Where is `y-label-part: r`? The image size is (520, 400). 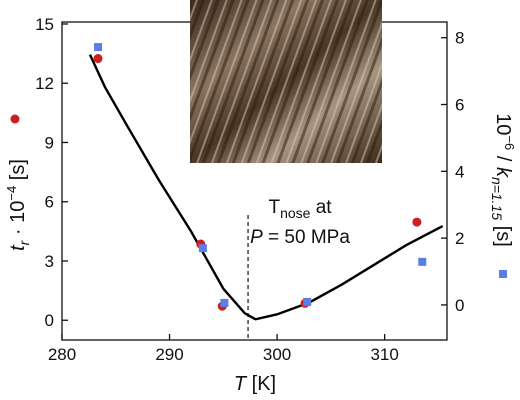 y-label-part: r is located at coordinates (24, 242).